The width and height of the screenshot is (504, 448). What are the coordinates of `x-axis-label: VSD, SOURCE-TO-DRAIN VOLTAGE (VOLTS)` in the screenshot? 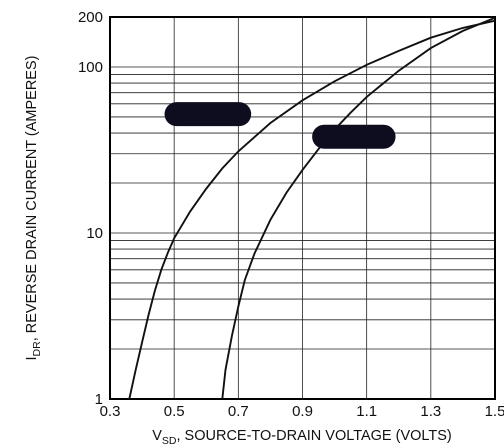 It's located at (302, 437).